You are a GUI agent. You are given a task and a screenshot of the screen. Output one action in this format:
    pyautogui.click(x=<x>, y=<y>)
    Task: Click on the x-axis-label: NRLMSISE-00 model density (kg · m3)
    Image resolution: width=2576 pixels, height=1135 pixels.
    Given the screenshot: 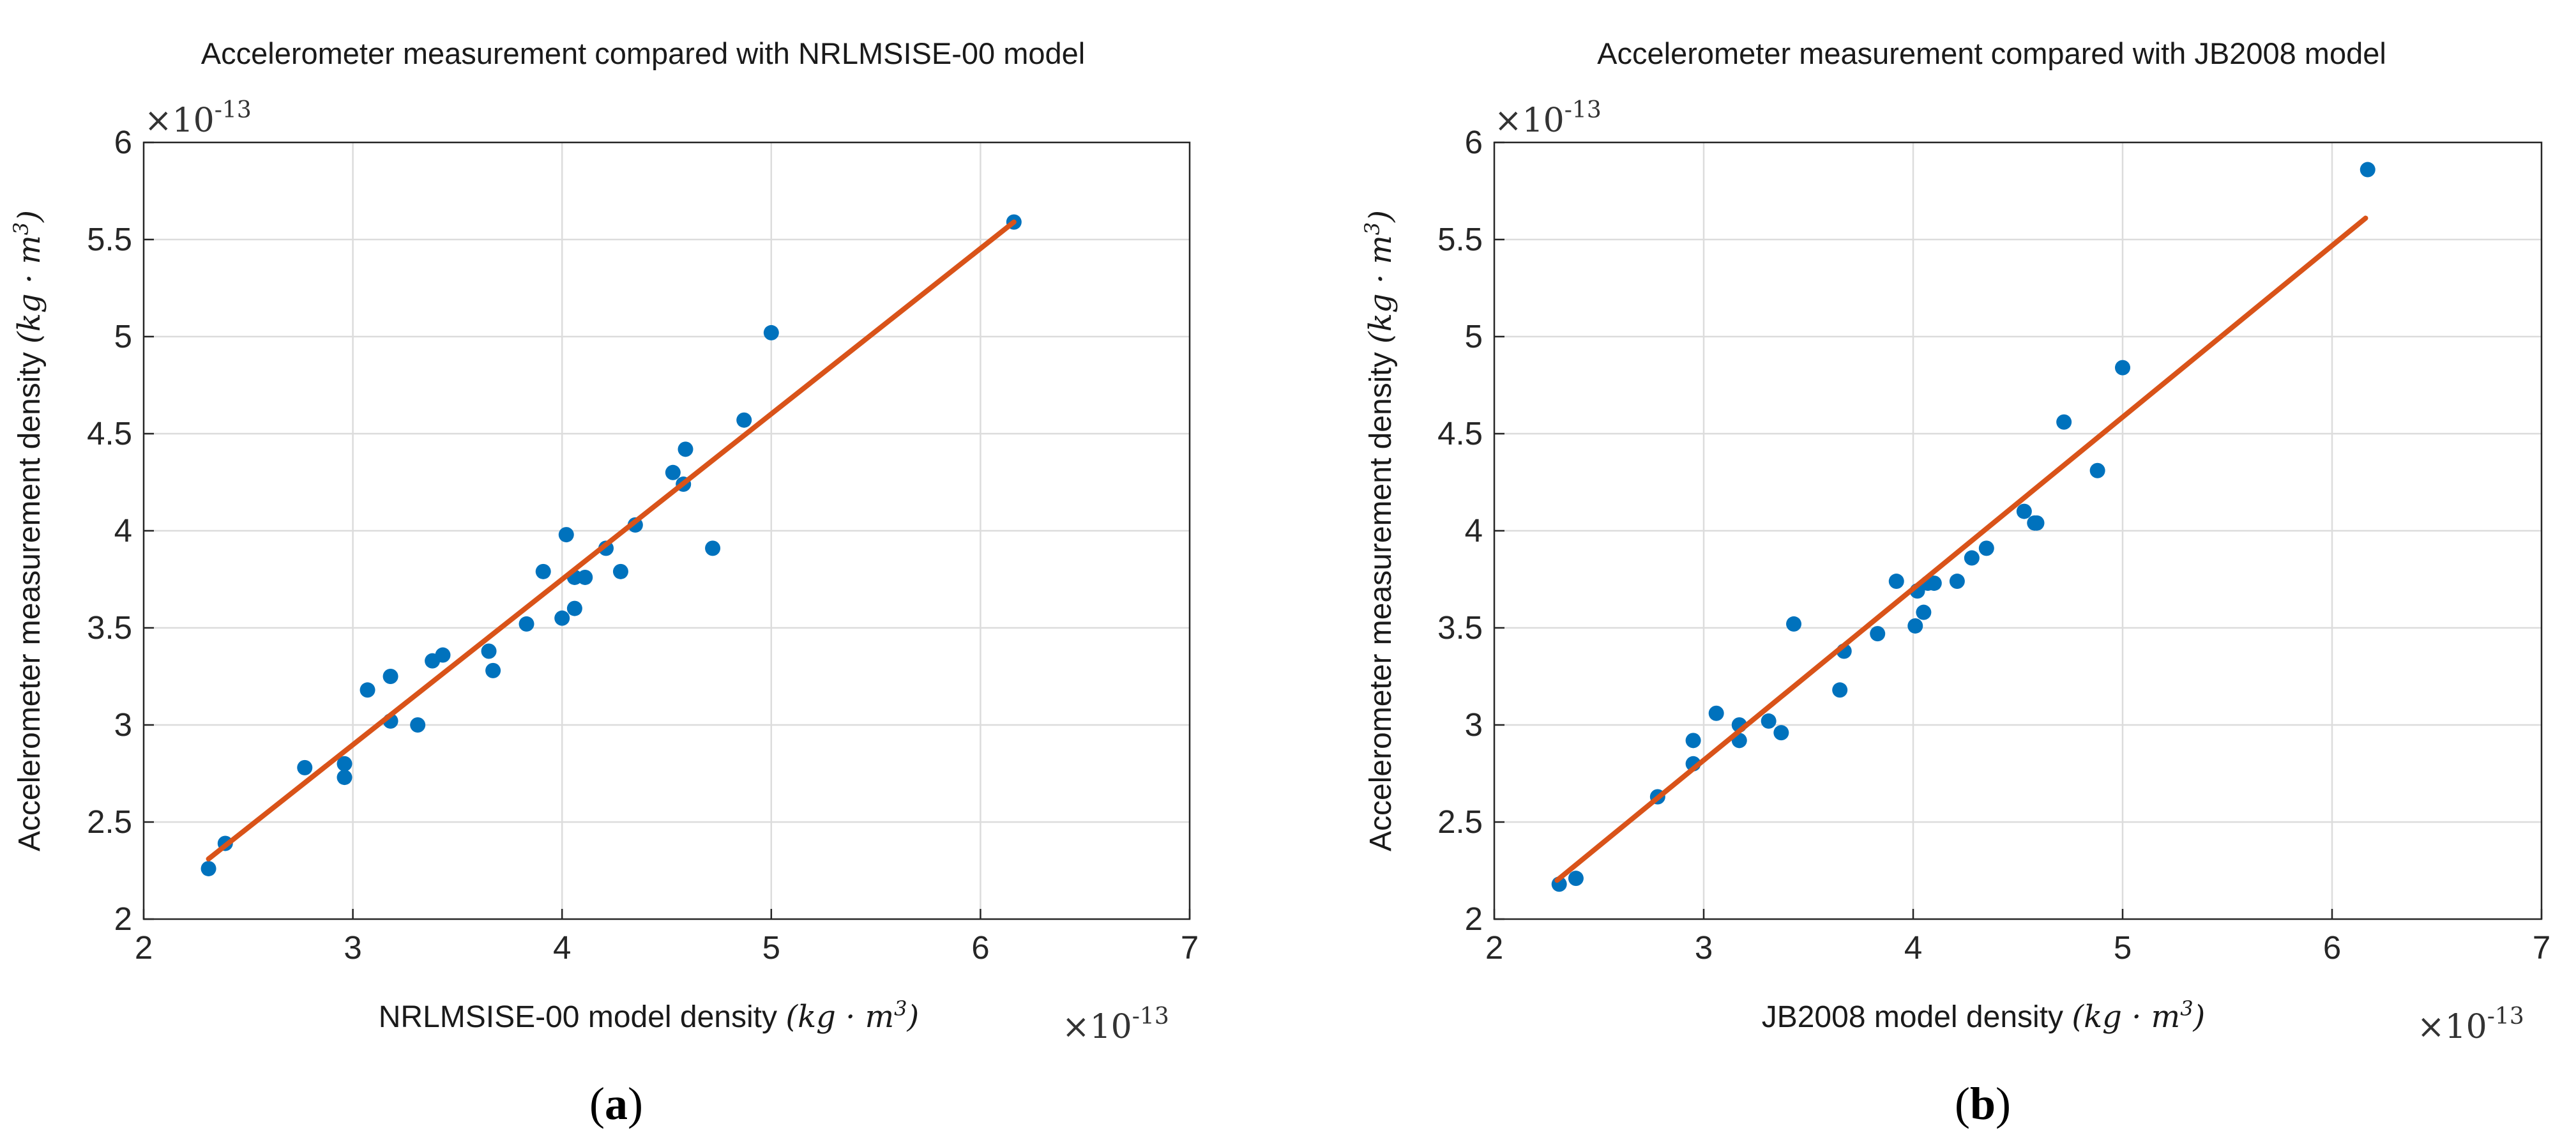 What is the action you would take?
    pyautogui.click(x=650, y=1015)
    